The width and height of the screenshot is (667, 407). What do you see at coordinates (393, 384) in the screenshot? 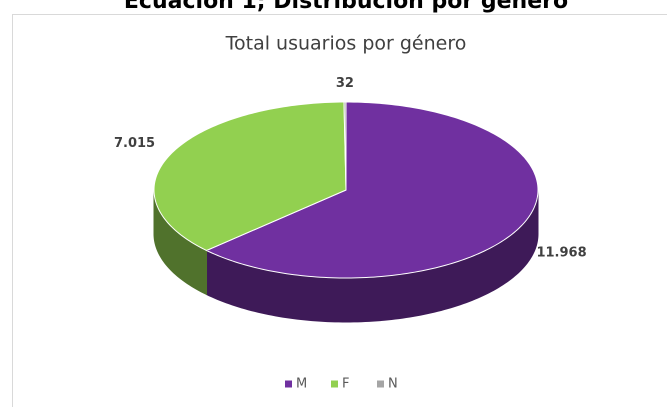
I see `legend-label: N` at bounding box center [393, 384].